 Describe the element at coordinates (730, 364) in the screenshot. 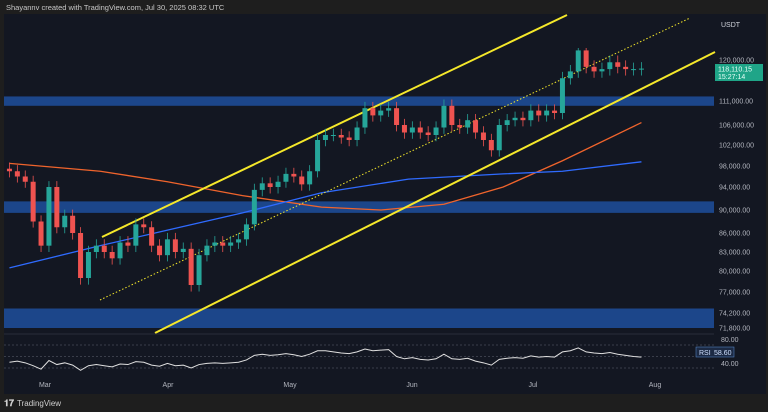

I see `rsi-axis-label: 40.00` at that location.